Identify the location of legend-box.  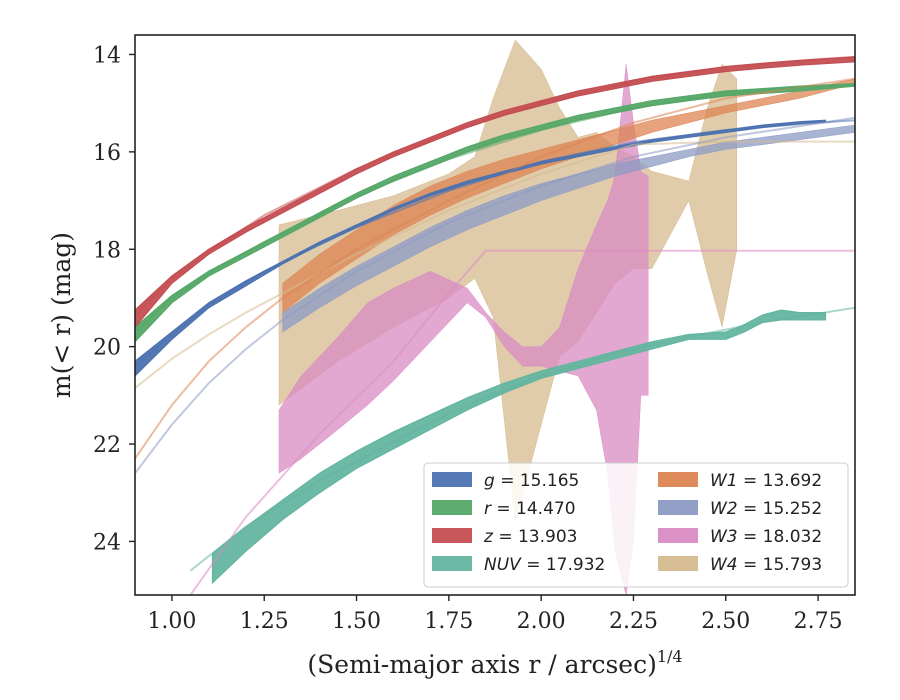
(636, 525).